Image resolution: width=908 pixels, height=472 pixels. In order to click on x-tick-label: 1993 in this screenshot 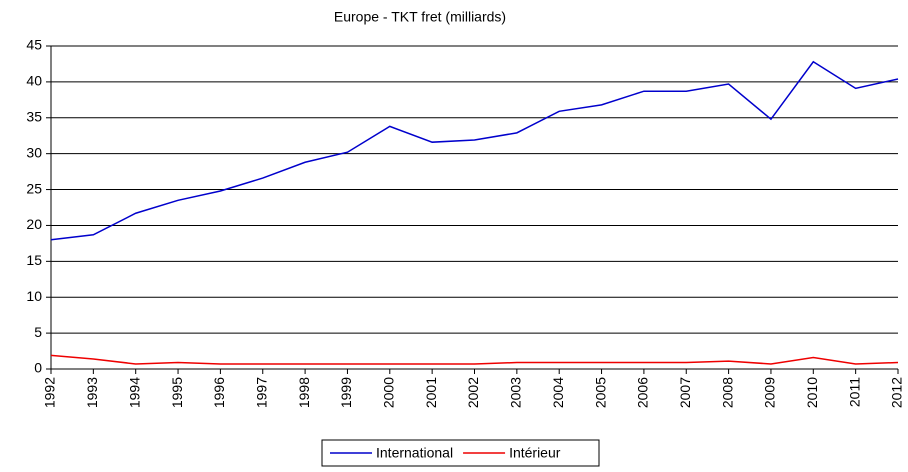, I will do `click(92, 392)`.